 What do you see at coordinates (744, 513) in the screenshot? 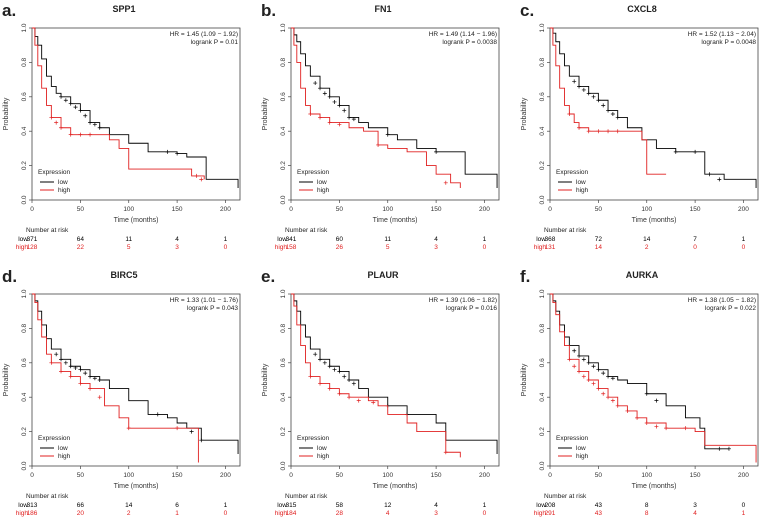
I see `risk-high-value: 1` at bounding box center [744, 513].